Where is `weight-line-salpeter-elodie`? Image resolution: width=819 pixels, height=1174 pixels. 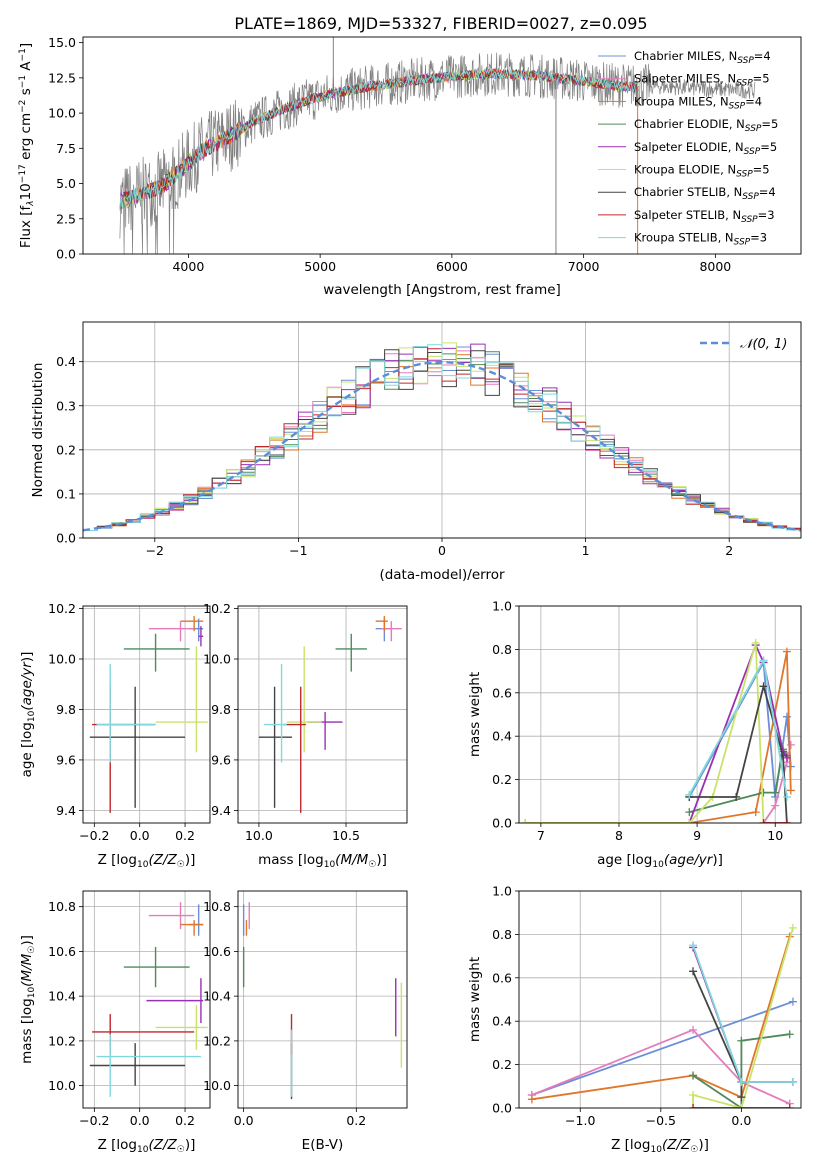 weight-line-salpeter-elodie is located at coordinates (742, 1015).